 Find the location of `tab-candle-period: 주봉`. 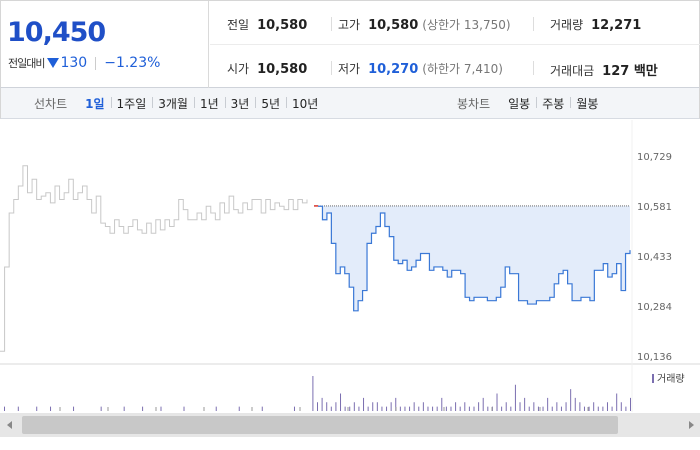

tab-candle-period: 주봉 is located at coordinates (553, 103).